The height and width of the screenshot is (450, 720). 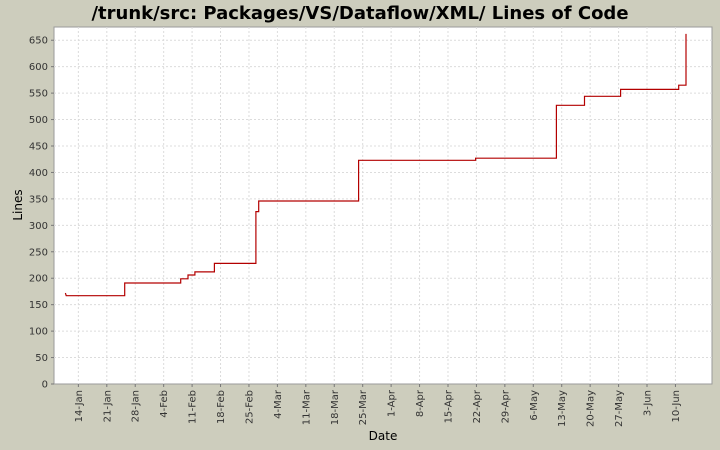 What do you see at coordinates (619, 408) in the screenshot?
I see `x-tick-label: 27-May` at bounding box center [619, 408].